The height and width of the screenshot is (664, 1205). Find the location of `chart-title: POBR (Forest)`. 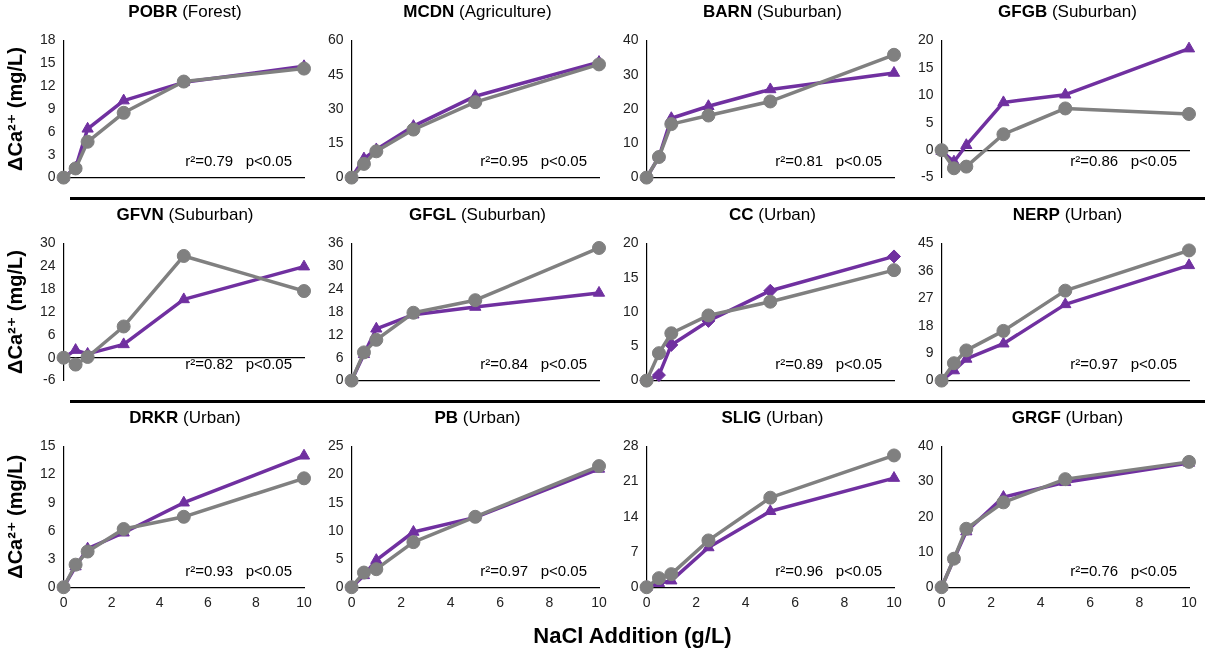

chart-title: POBR (Forest) is located at coordinates (185, 12).